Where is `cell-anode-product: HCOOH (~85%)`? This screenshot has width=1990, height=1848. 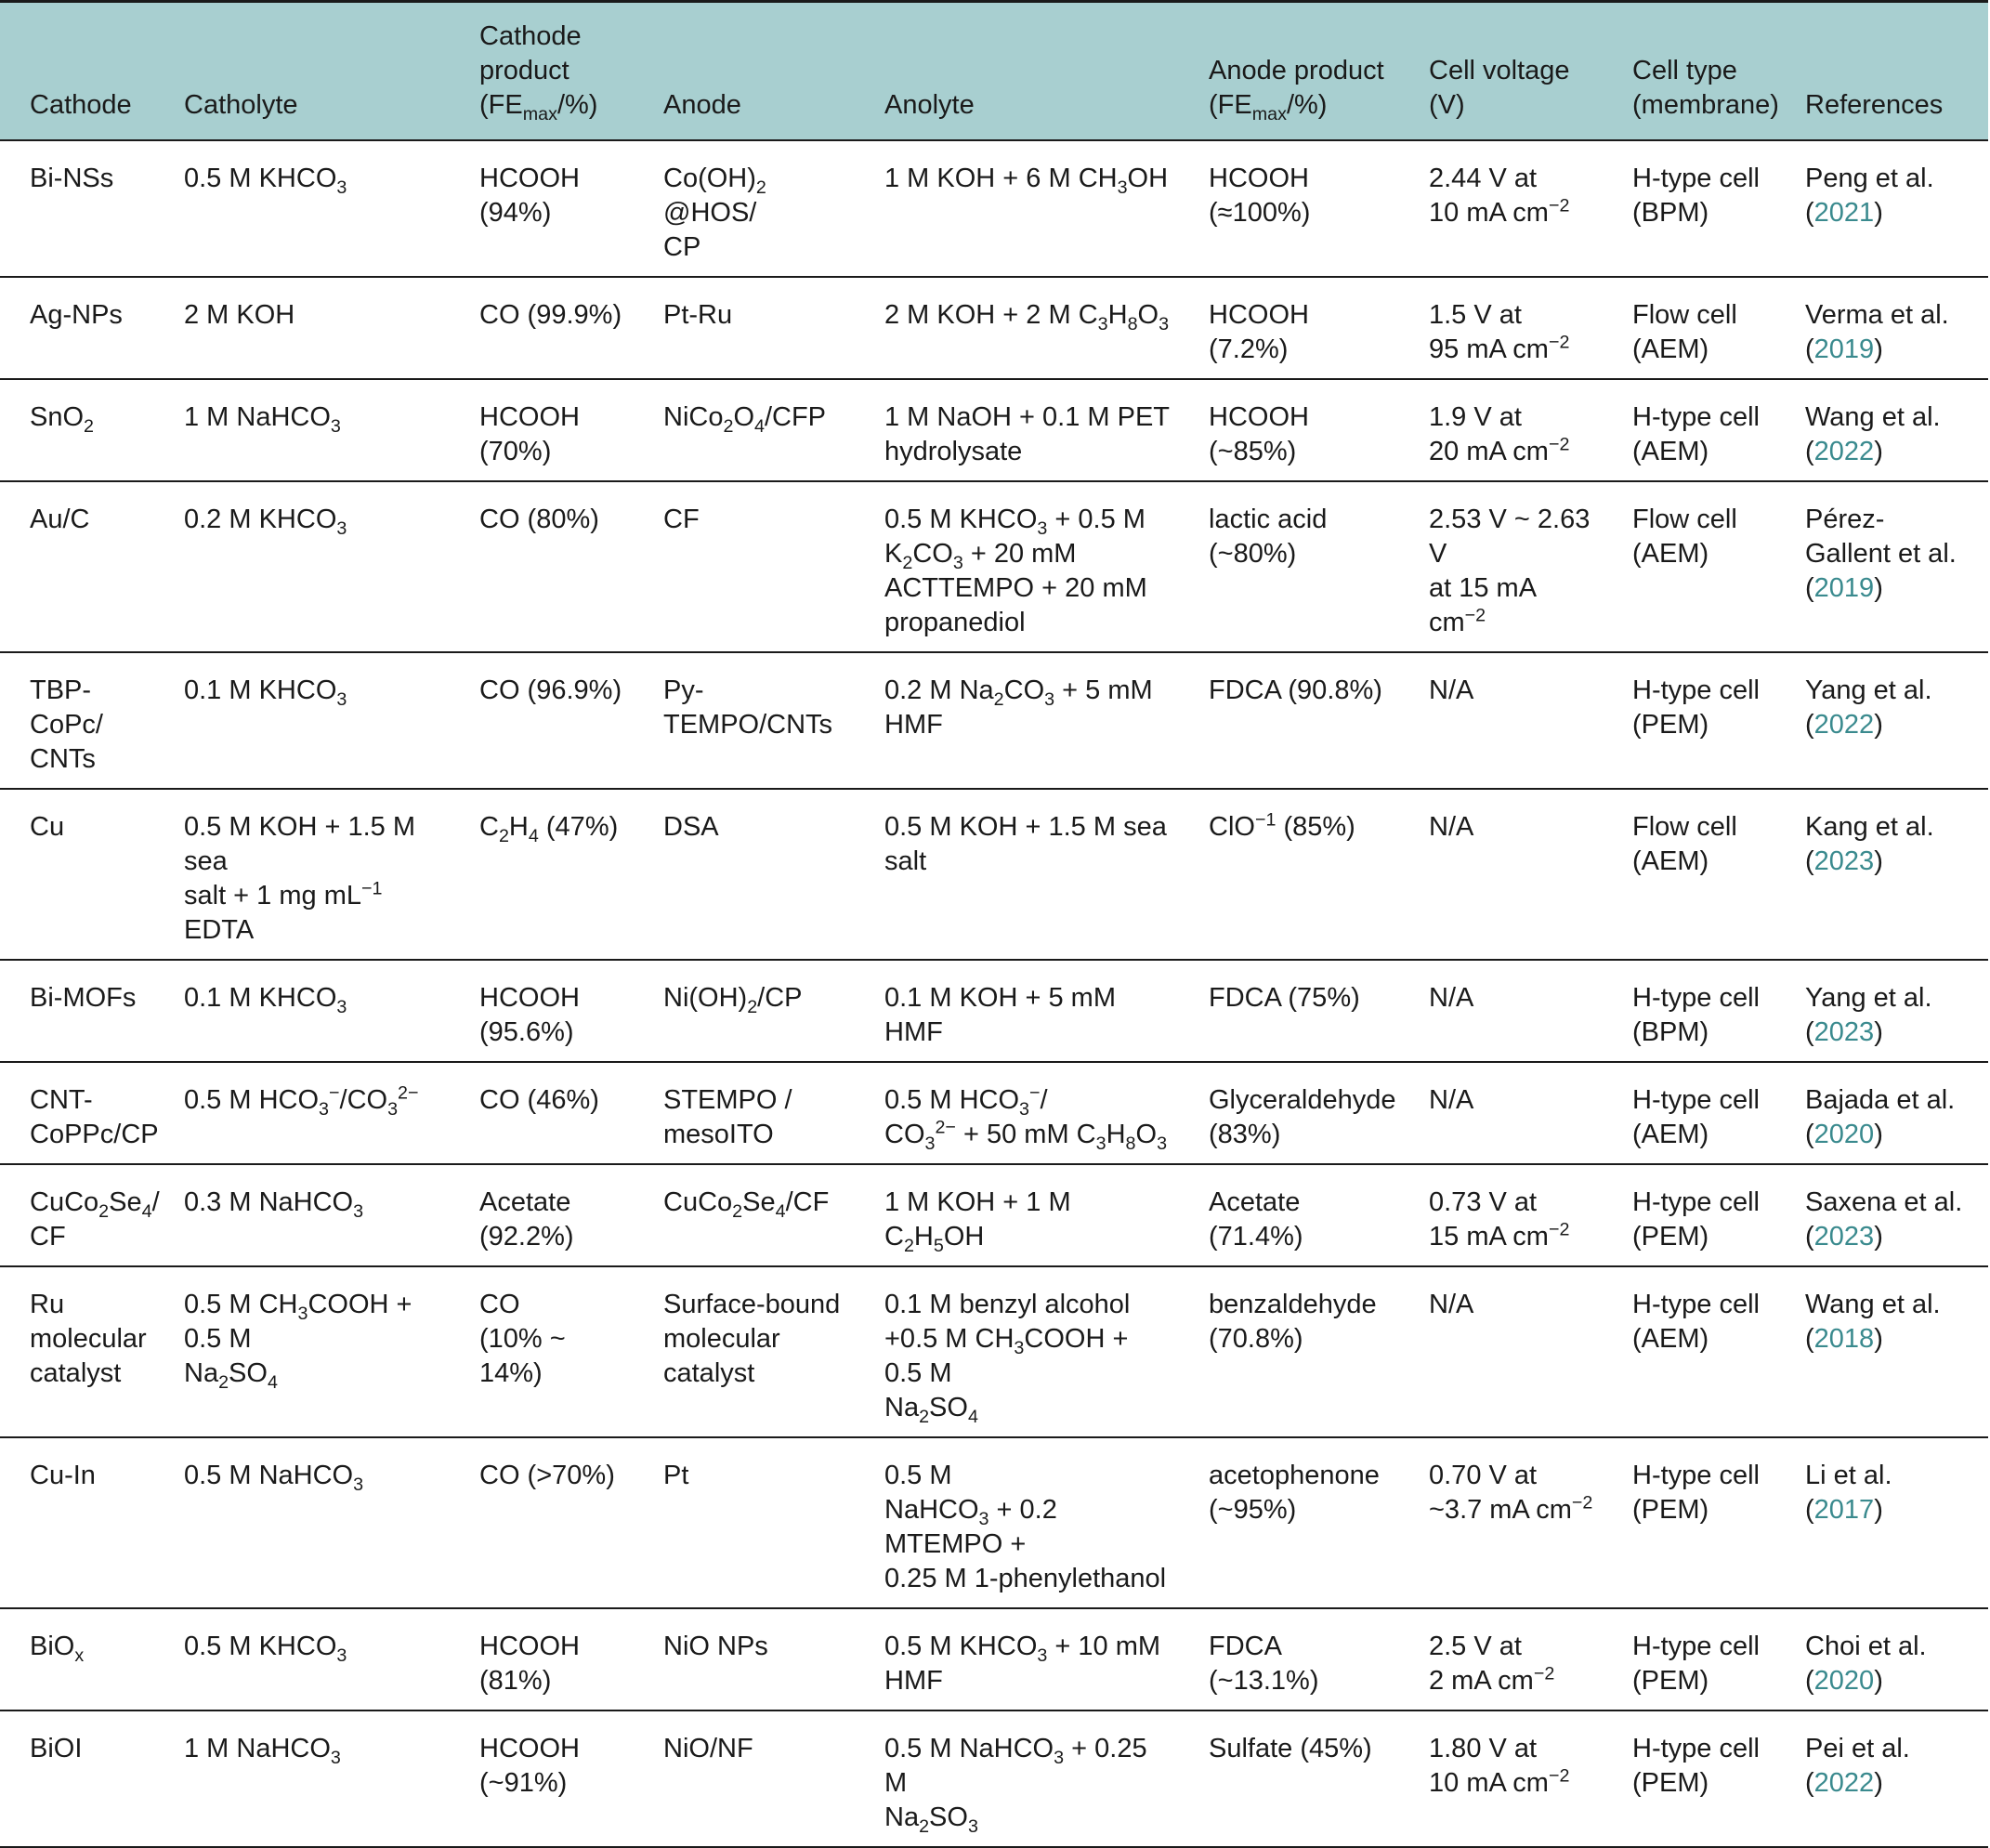 cell-anode-product: HCOOH (~85%) is located at coordinates (1289, 431).